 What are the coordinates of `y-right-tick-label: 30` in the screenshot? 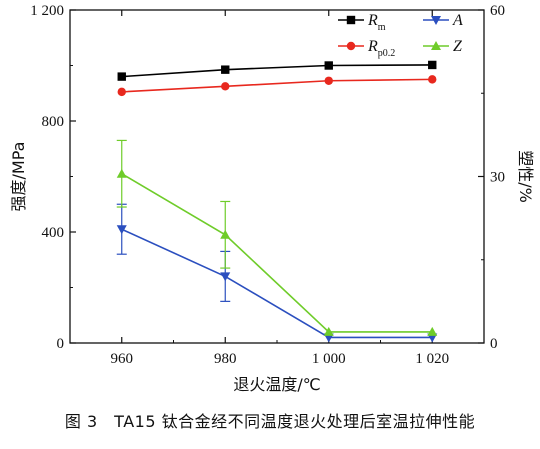 It's located at (497, 178).